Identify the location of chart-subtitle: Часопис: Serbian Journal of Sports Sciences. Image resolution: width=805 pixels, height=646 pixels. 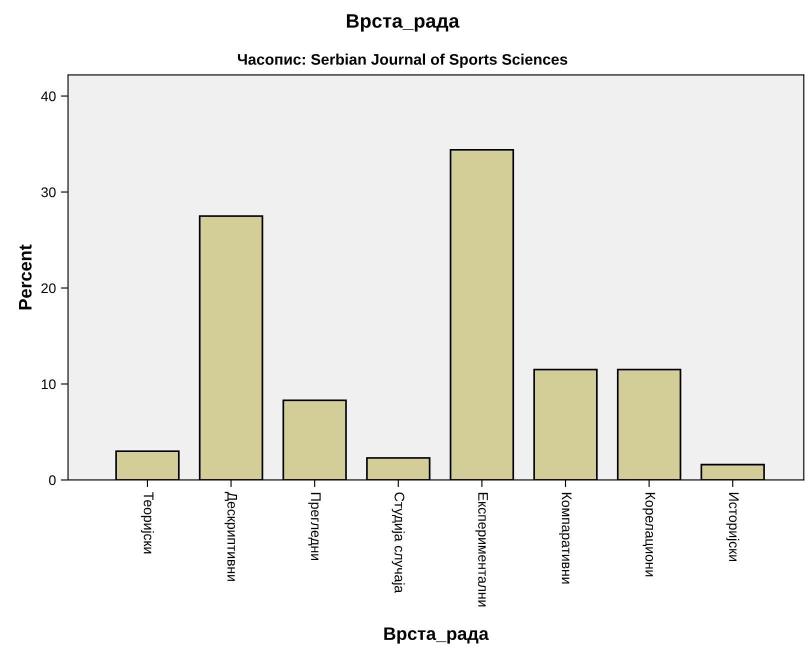
(403, 61).